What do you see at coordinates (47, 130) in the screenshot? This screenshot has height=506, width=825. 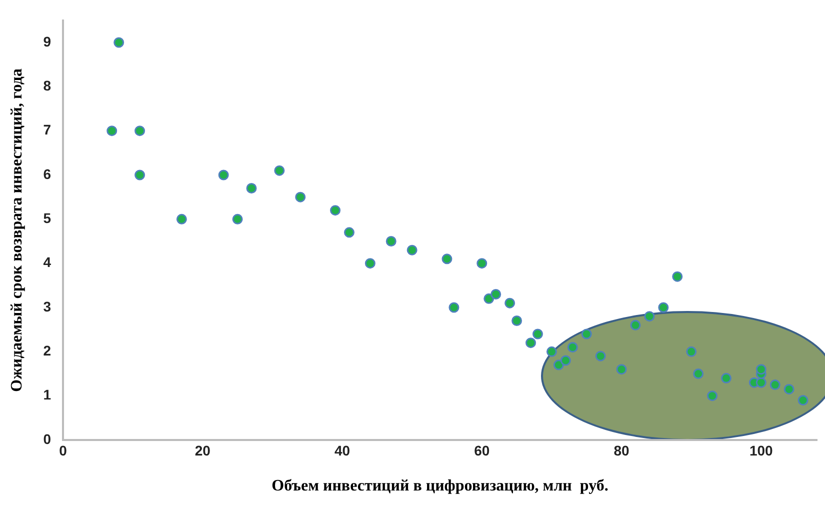 I see `y-tick-label: 7` at bounding box center [47, 130].